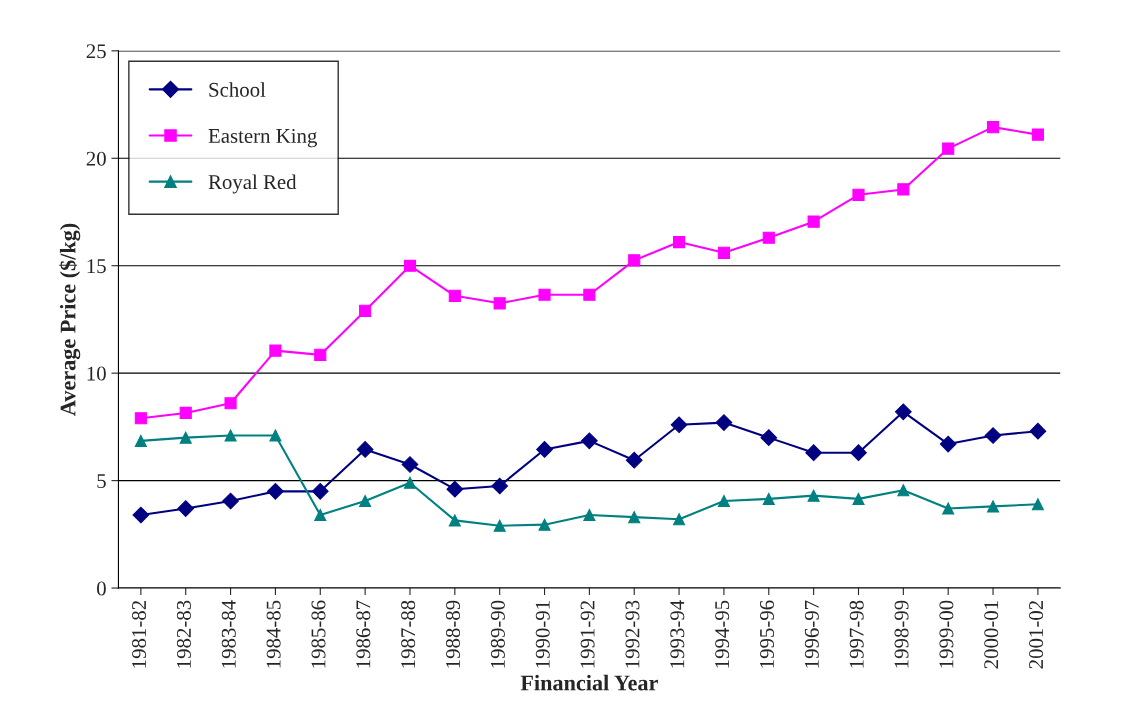  What do you see at coordinates (453, 634) in the screenshot?
I see `x-tick-label: 1988-89` at bounding box center [453, 634].